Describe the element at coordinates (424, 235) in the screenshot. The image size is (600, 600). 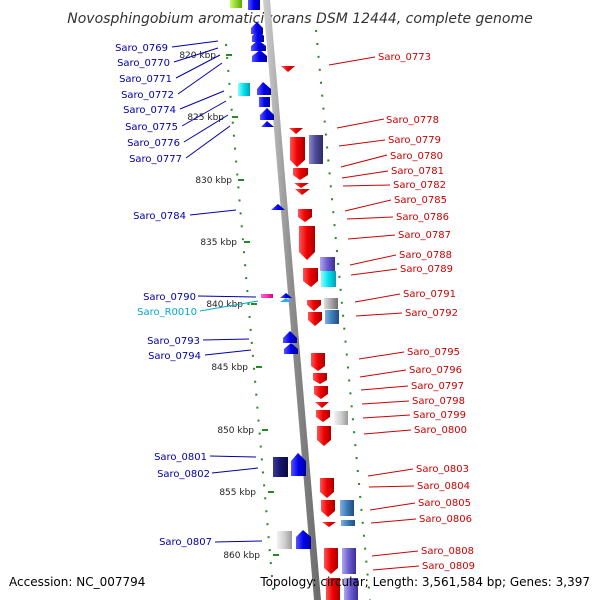
I see `gene-label: Saro_0787` at that location.